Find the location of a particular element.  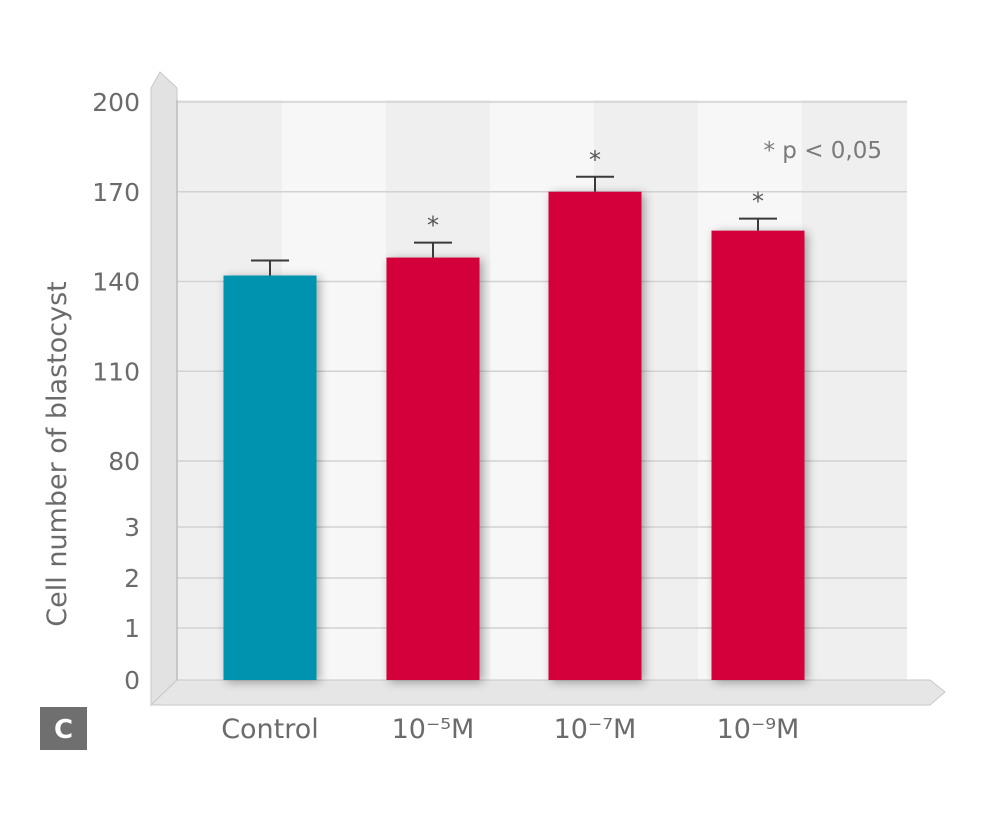

y-axis-ticks: 0 1 2 3 80 110 140 170 200 is located at coordinates (116, 391).